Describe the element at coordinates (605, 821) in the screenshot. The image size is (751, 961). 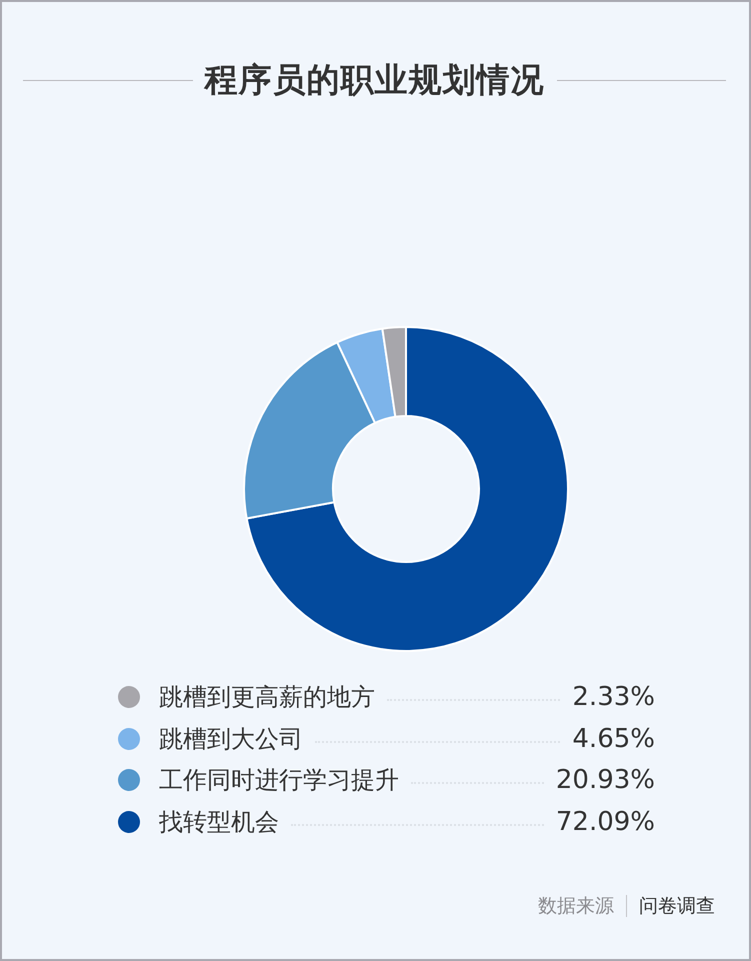
I see `data-label: 72.09%` at that location.